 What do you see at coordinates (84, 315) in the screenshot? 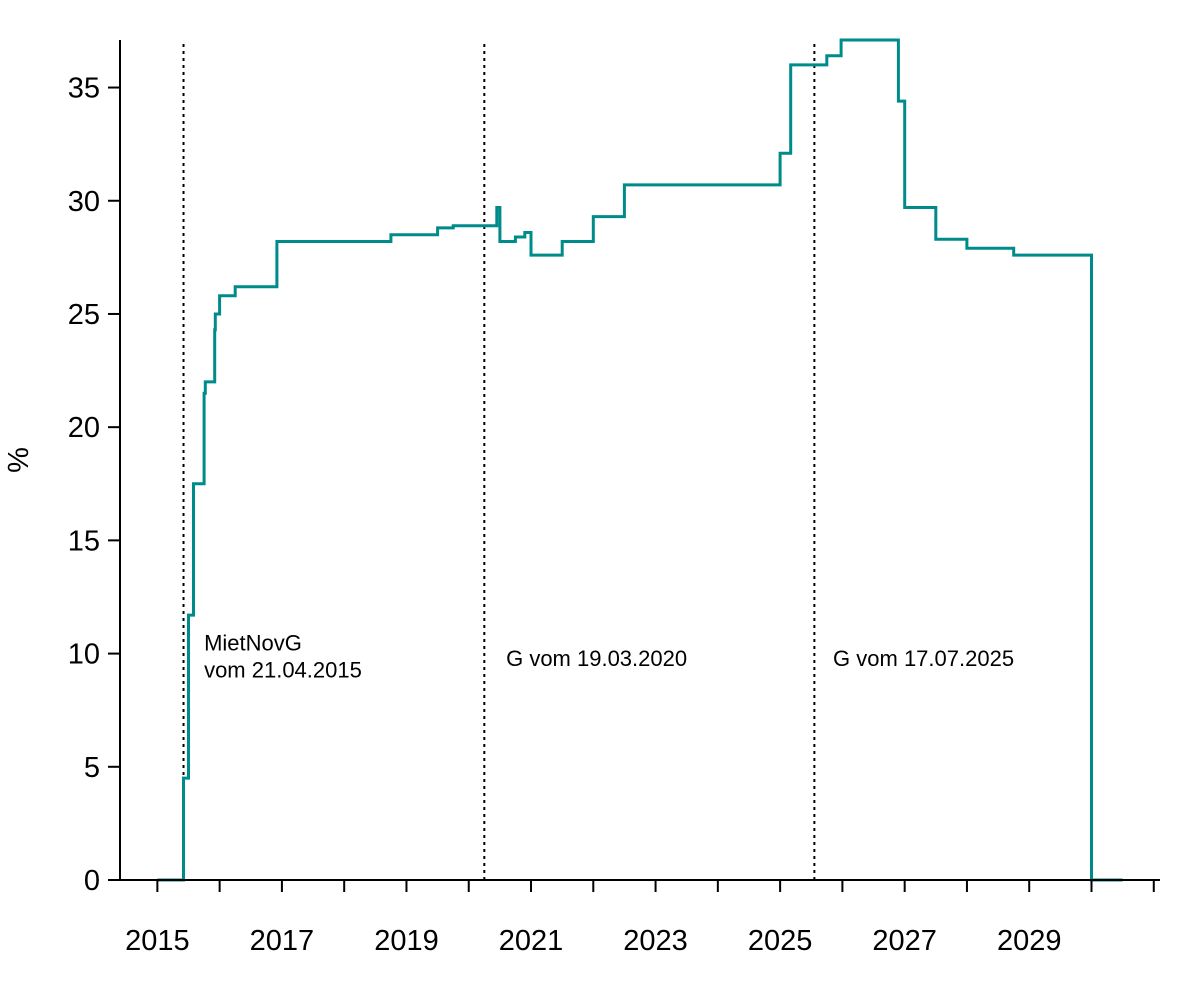
I see `y-tick-label: 25` at bounding box center [84, 315].